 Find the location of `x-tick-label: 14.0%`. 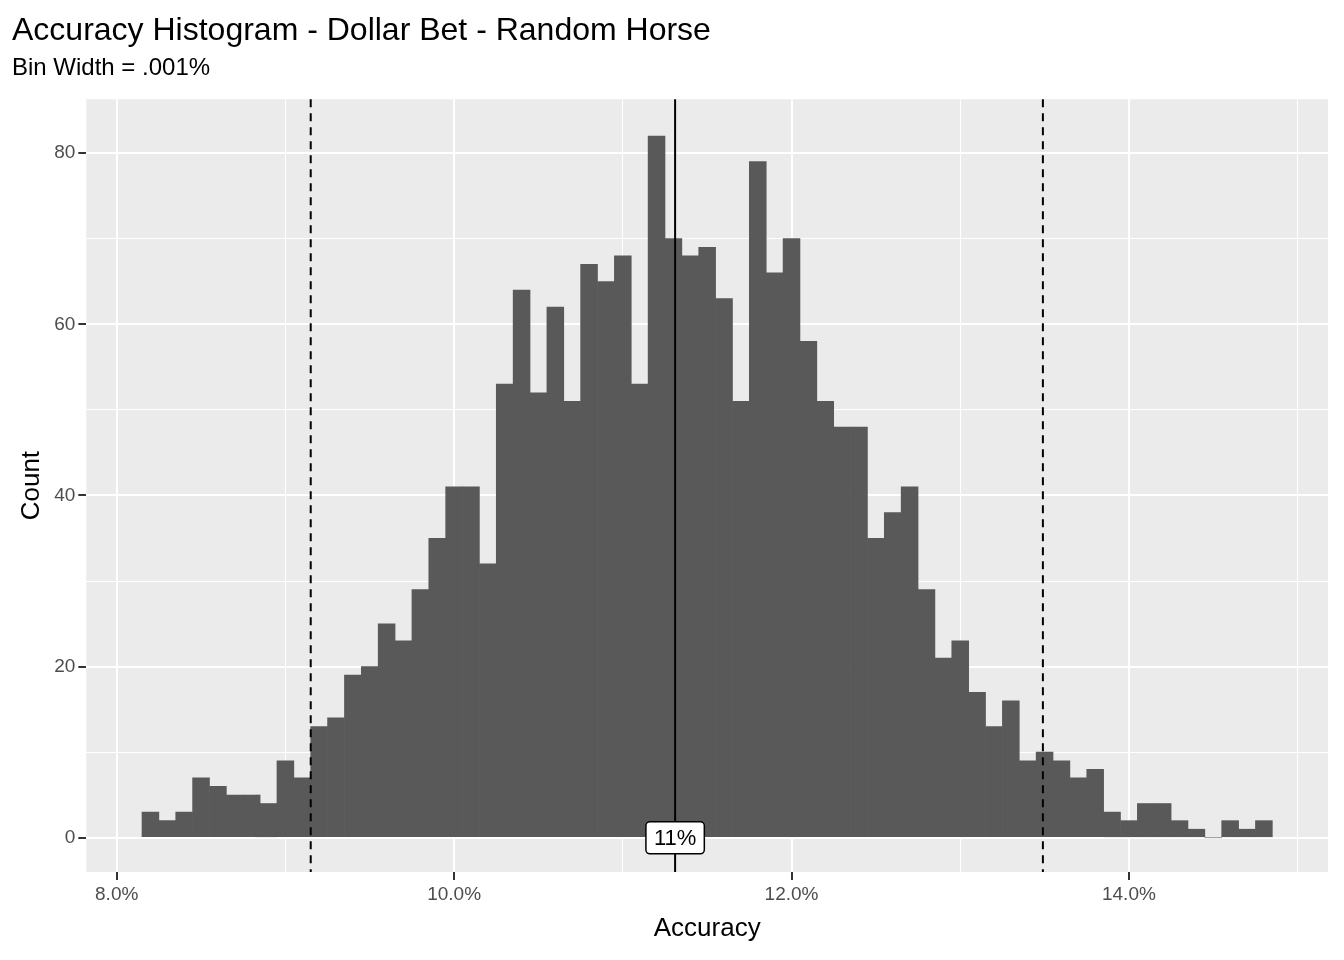

x-tick-label: 14.0% is located at coordinates (1128, 893).